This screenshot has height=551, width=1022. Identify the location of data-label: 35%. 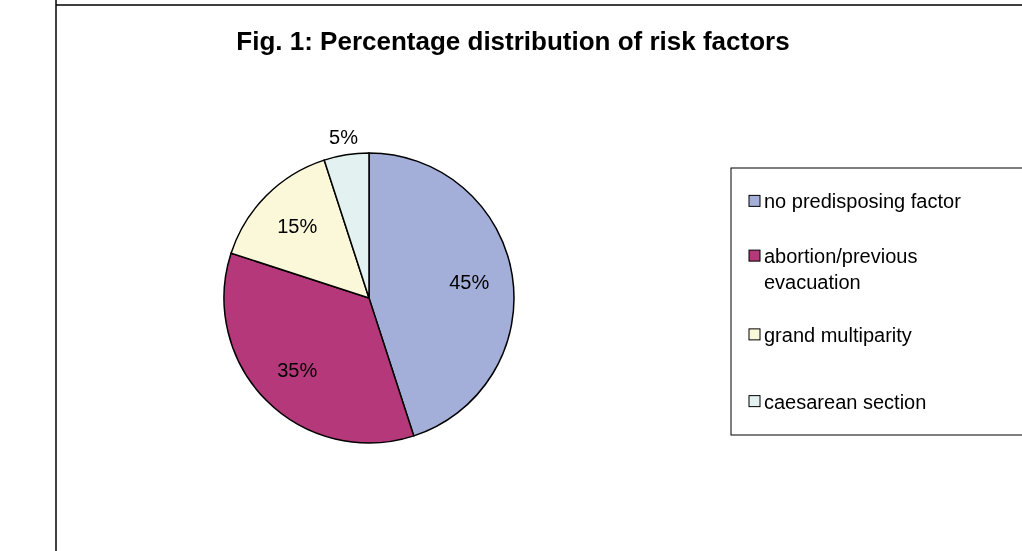
(297, 369).